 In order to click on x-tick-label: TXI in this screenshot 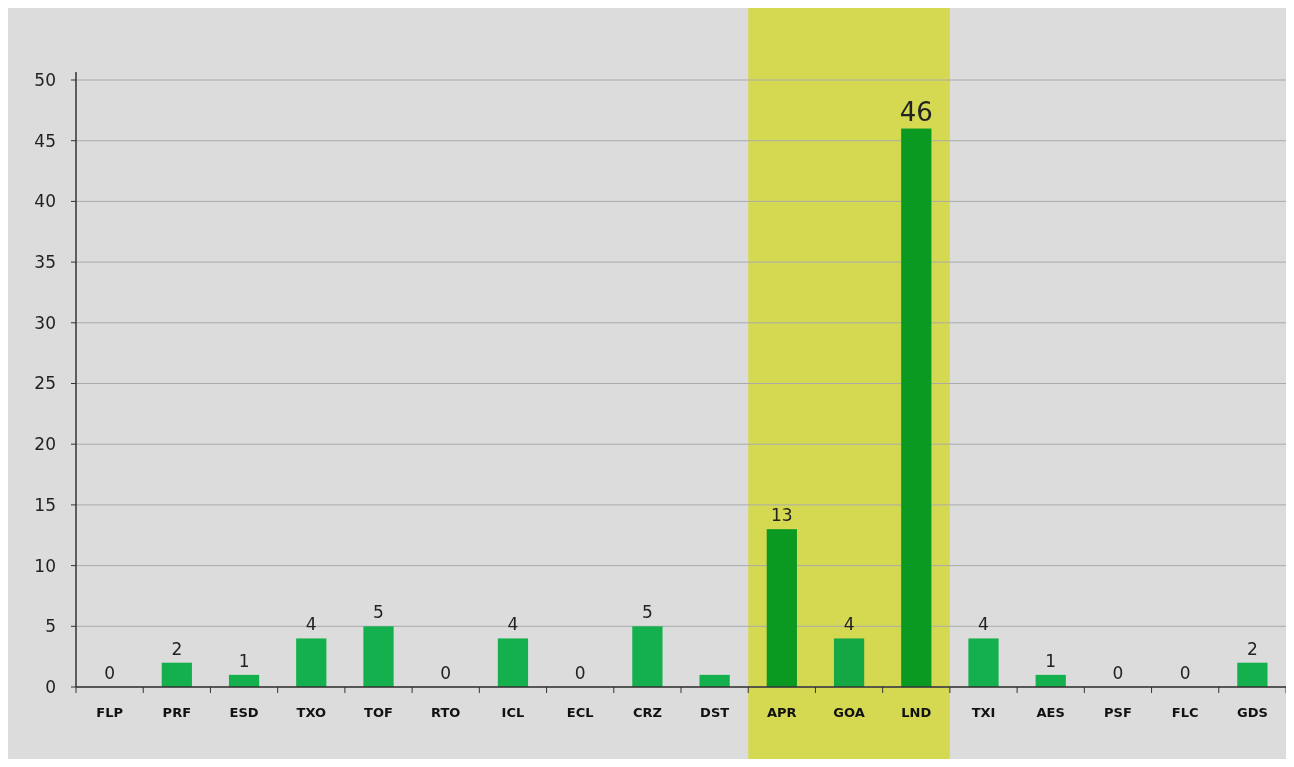, I will do `click(983, 712)`.